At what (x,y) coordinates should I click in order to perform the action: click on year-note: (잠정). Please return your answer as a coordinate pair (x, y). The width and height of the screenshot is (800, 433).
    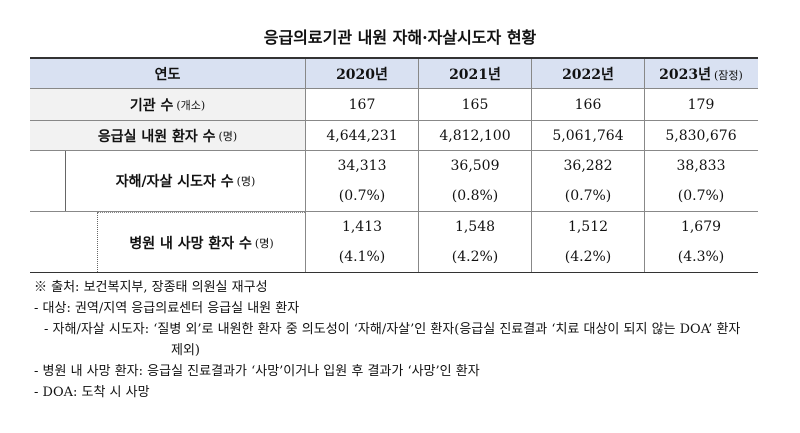
    Looking at the image, I should click on (728, 75).